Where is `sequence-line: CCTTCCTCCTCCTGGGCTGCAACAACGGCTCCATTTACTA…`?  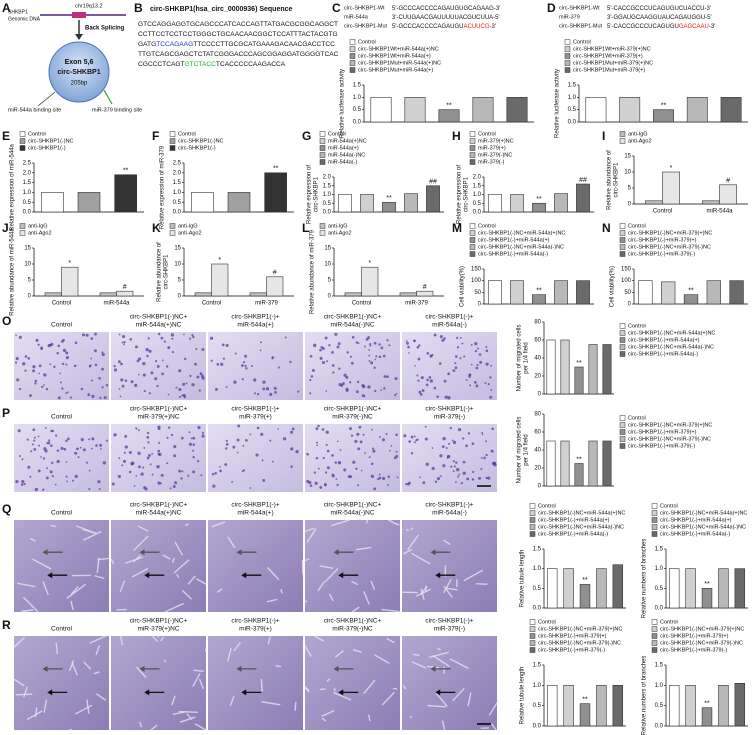 sequence-line: CCTTCCTCCTCCTGGGCTGCAACAACGGCTCCATTTACTA… is located at coordinates (238, 34).